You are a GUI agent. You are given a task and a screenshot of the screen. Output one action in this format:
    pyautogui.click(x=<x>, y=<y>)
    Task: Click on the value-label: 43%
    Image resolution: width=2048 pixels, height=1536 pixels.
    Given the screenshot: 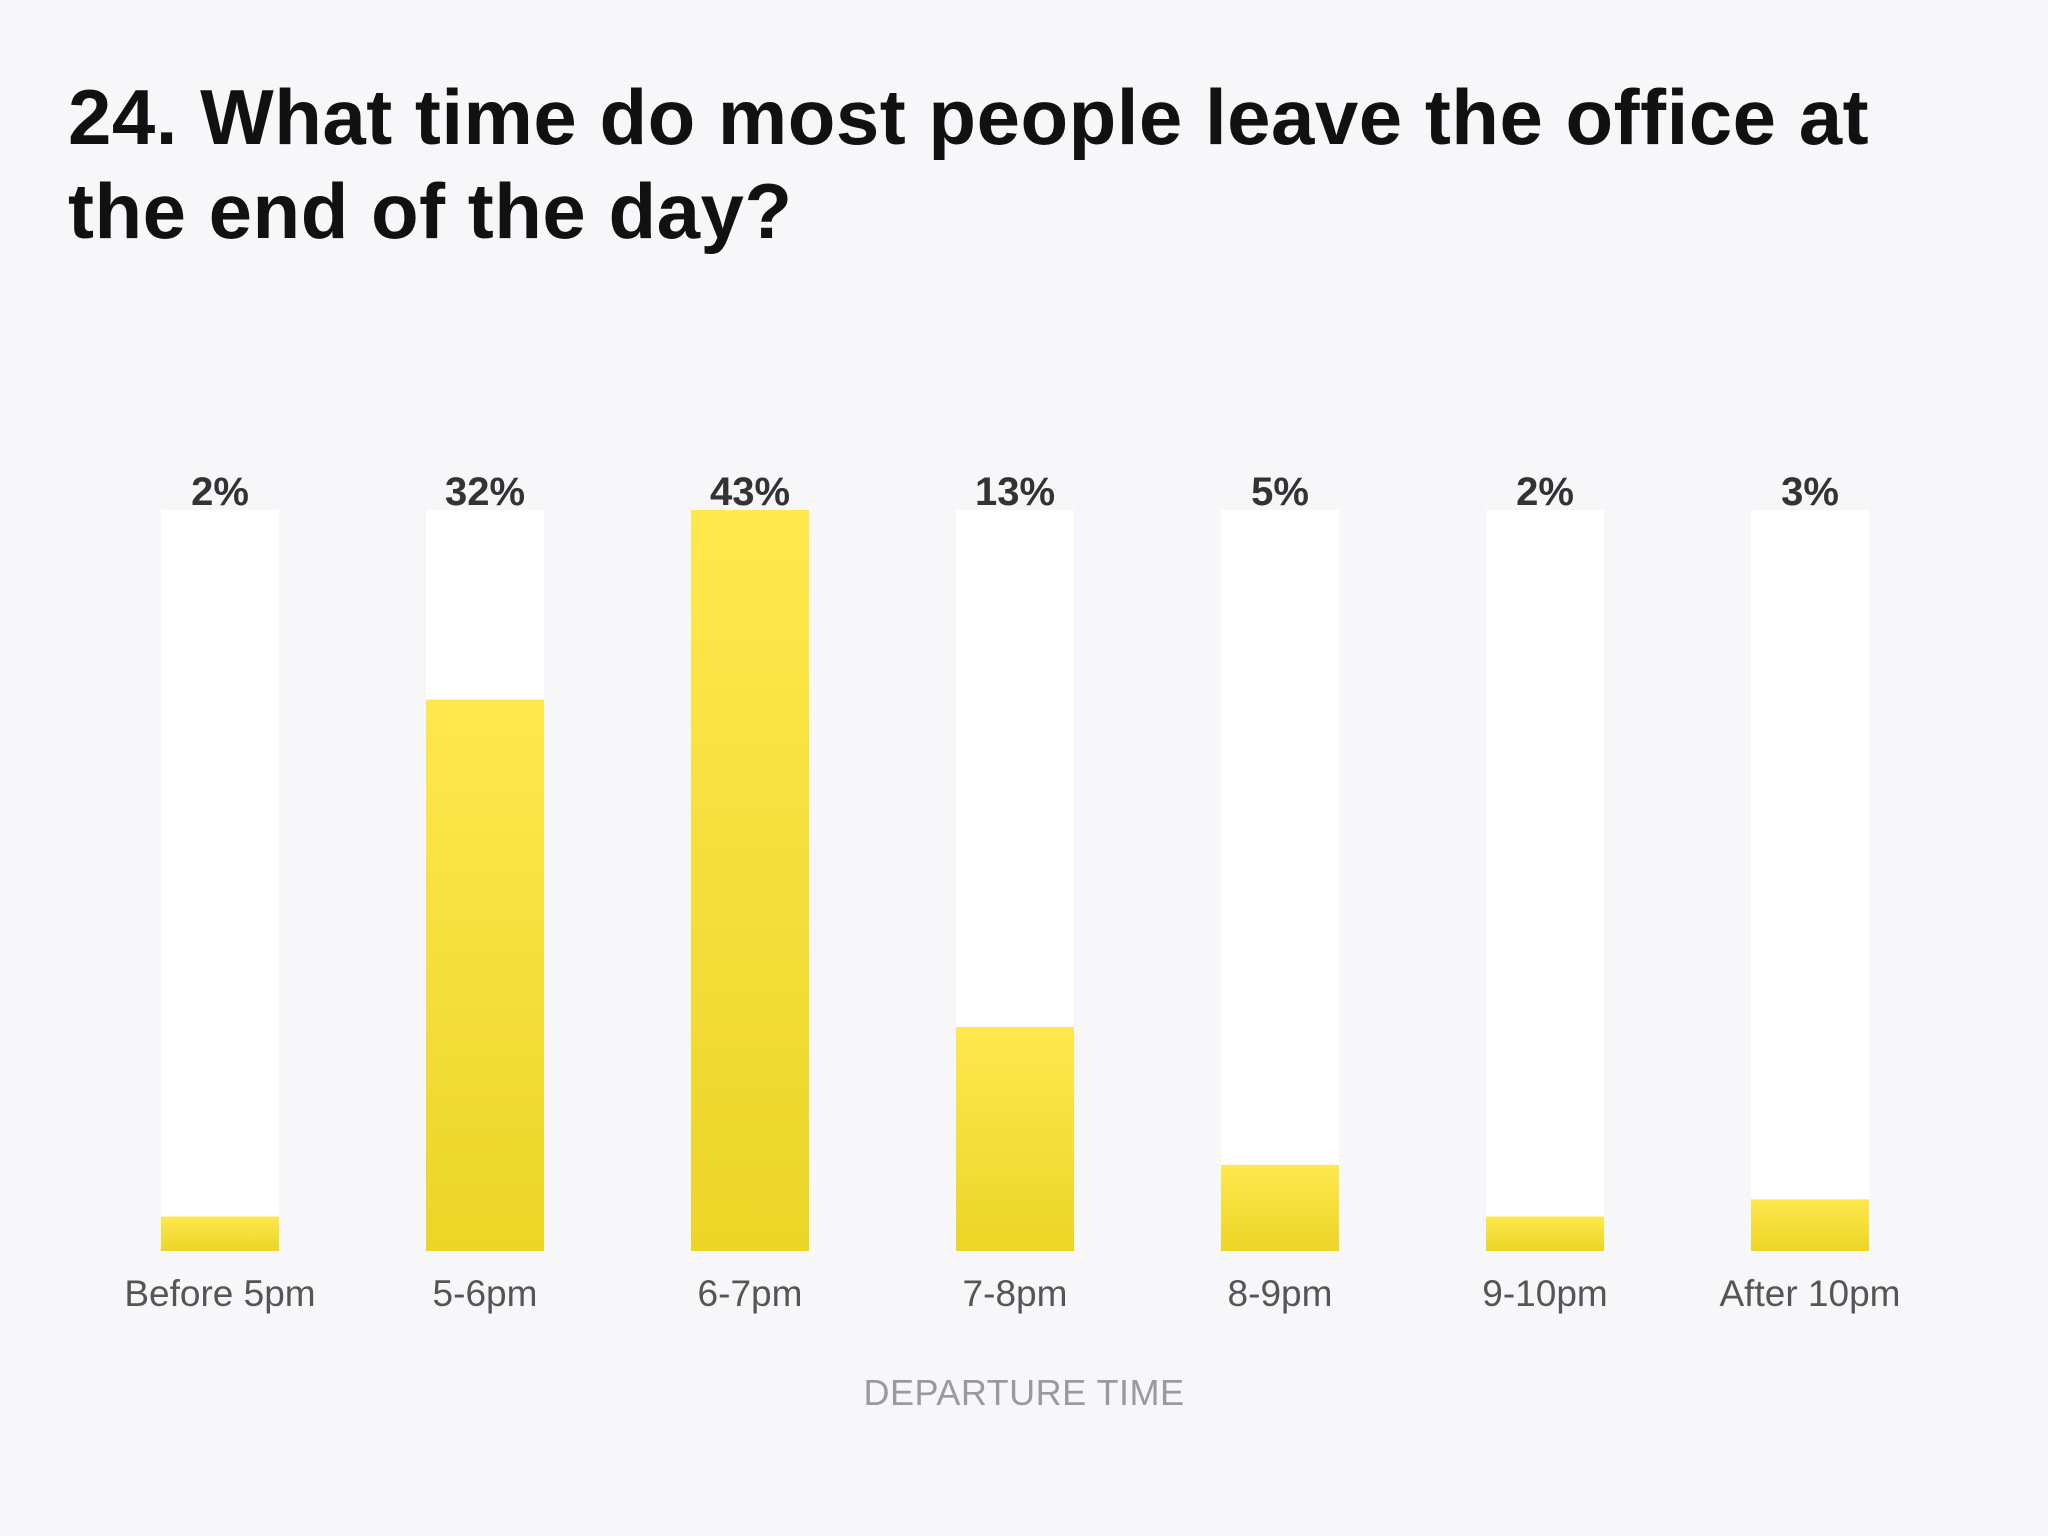 What is the action you would take?
    pyautogui.click(x=750, y=492)
    